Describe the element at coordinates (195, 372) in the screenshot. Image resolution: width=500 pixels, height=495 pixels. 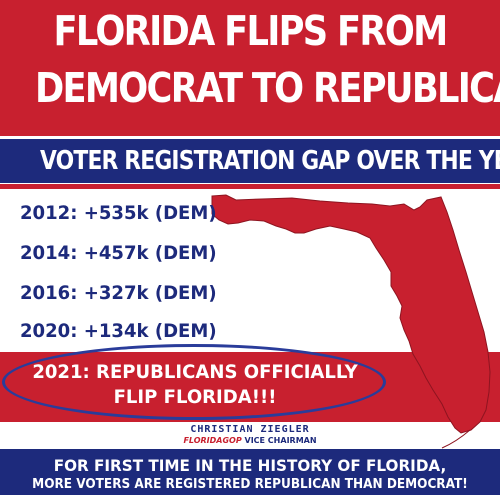
I see `callout-line-1: 2021: REPUBLICANS OFFICIALLY` at that location.